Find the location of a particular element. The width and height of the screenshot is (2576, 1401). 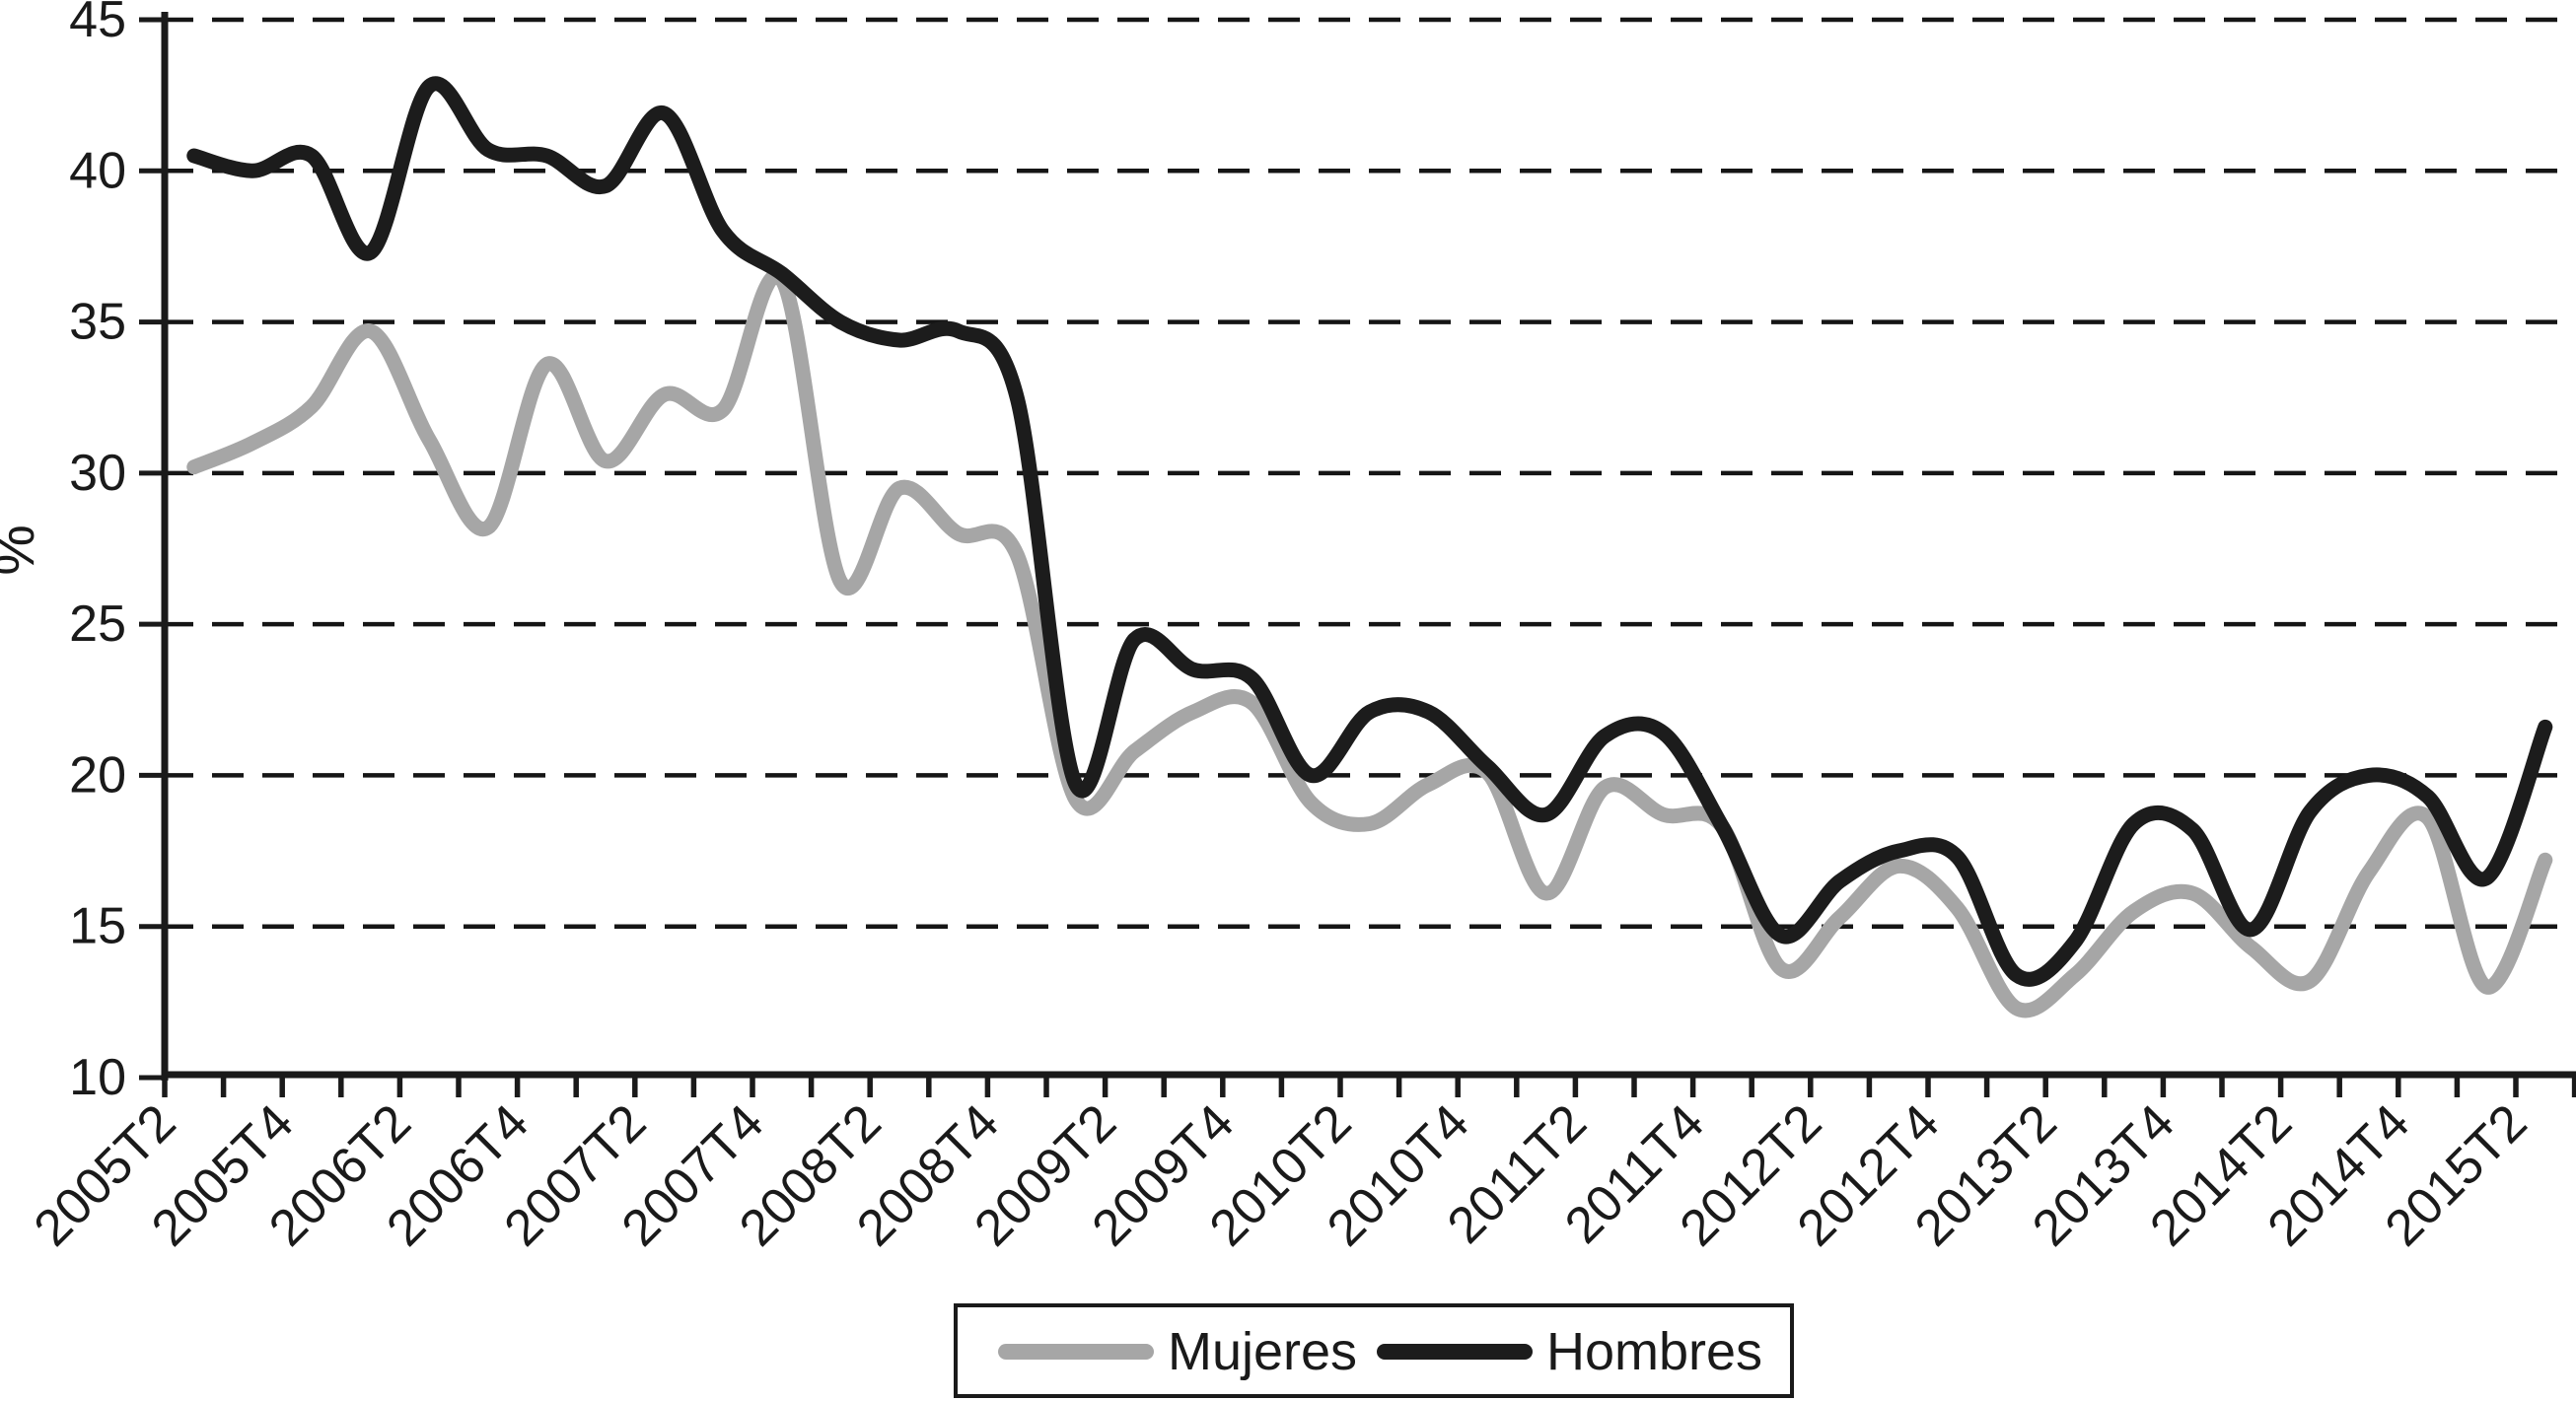

legend-label-mujeres: Mujeres is located at coordinates (1263, 1351).